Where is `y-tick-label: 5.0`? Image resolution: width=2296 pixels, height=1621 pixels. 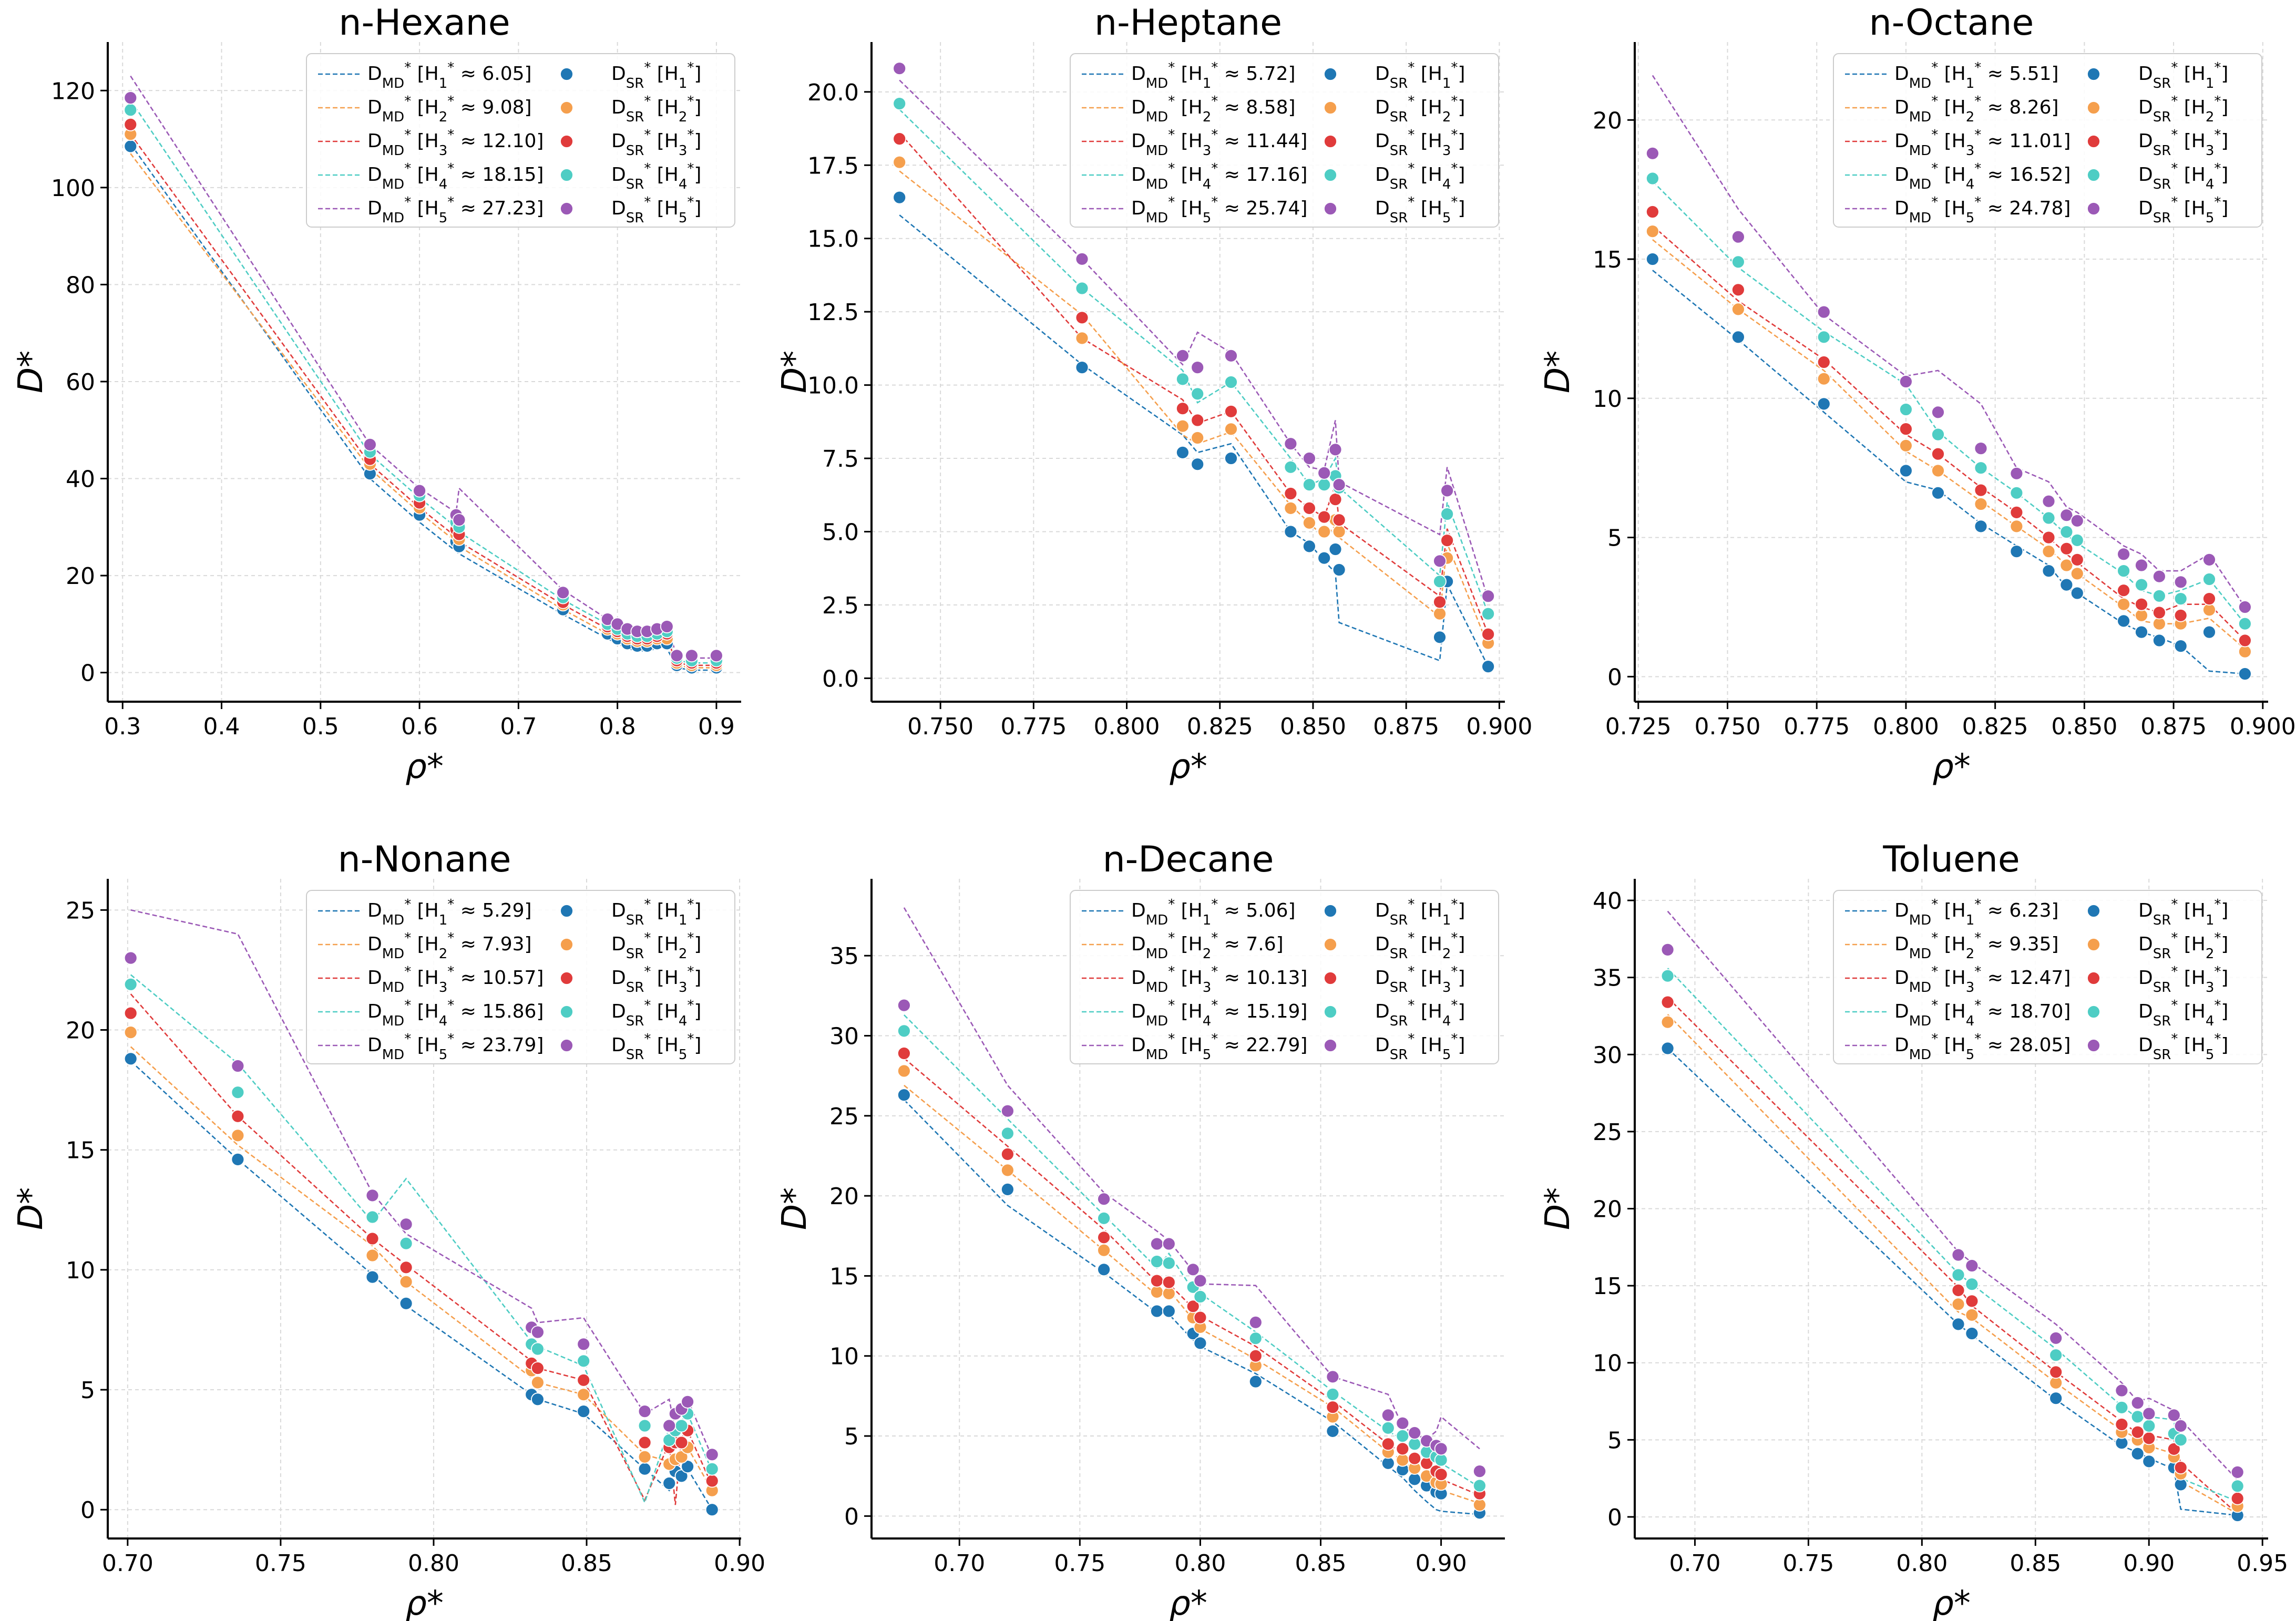 y-tick-label: 5.0 is located at coordinates (840, 532).